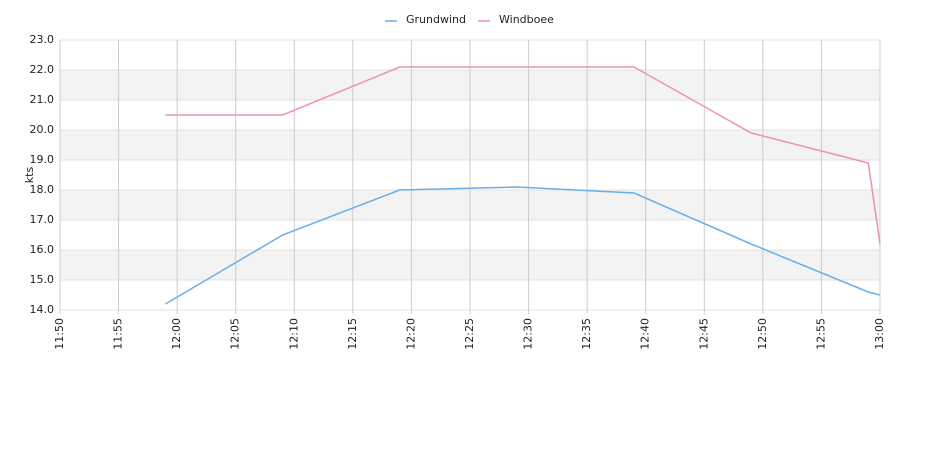 The image size is (940, 450). What do you see at coordinates (820, 334) in the screenshot?
I see `x-tick-label: 12:55` at bounding box center [820, 334].